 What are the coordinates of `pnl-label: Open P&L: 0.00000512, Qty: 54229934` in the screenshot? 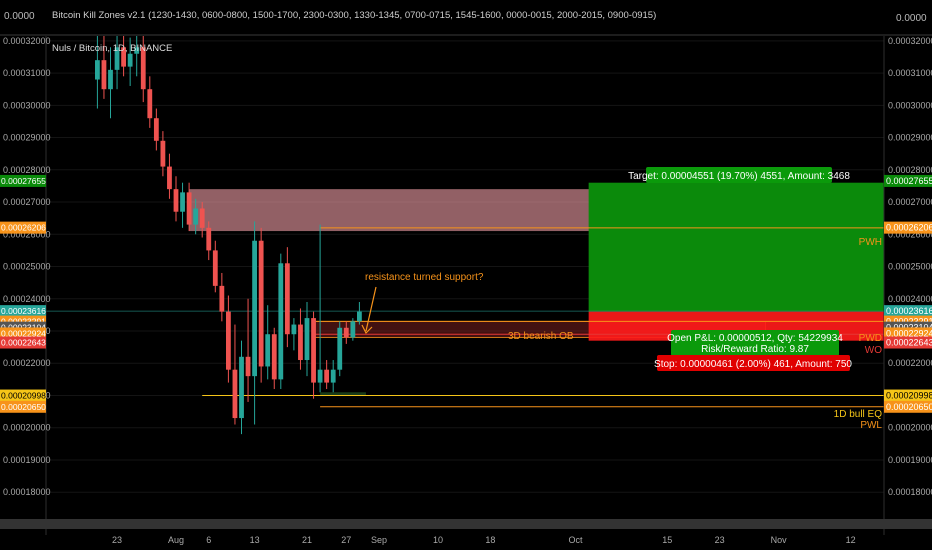 It's located at (755, 338).